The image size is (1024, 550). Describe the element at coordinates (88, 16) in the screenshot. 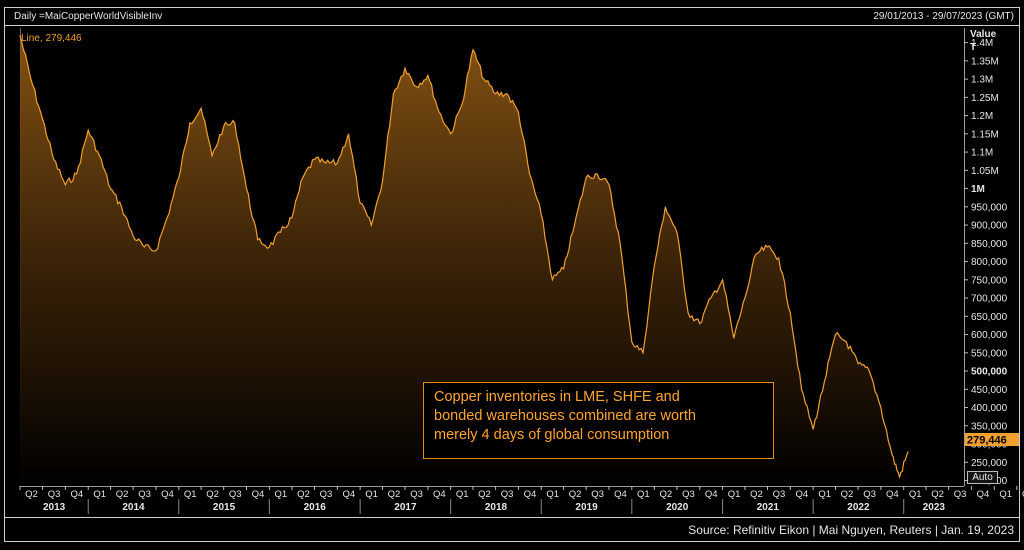

I see `chart-title: Daily =MaiCopperWorldVisibleInv` at that location.